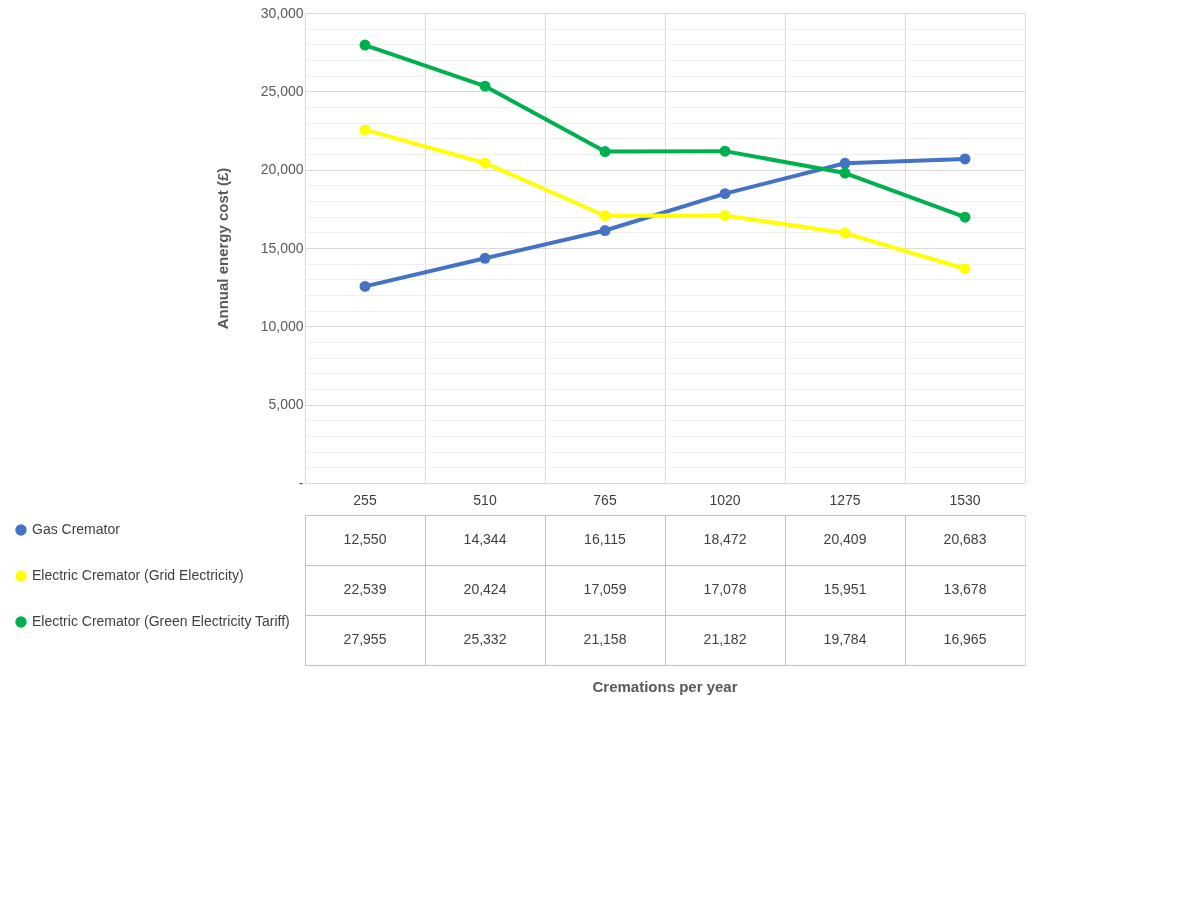 The width and height of the screenshot is (1181, 906). Describe the element at coordinates (665, 686) in the screenshot. I see `text: Cremations per year` at that location.